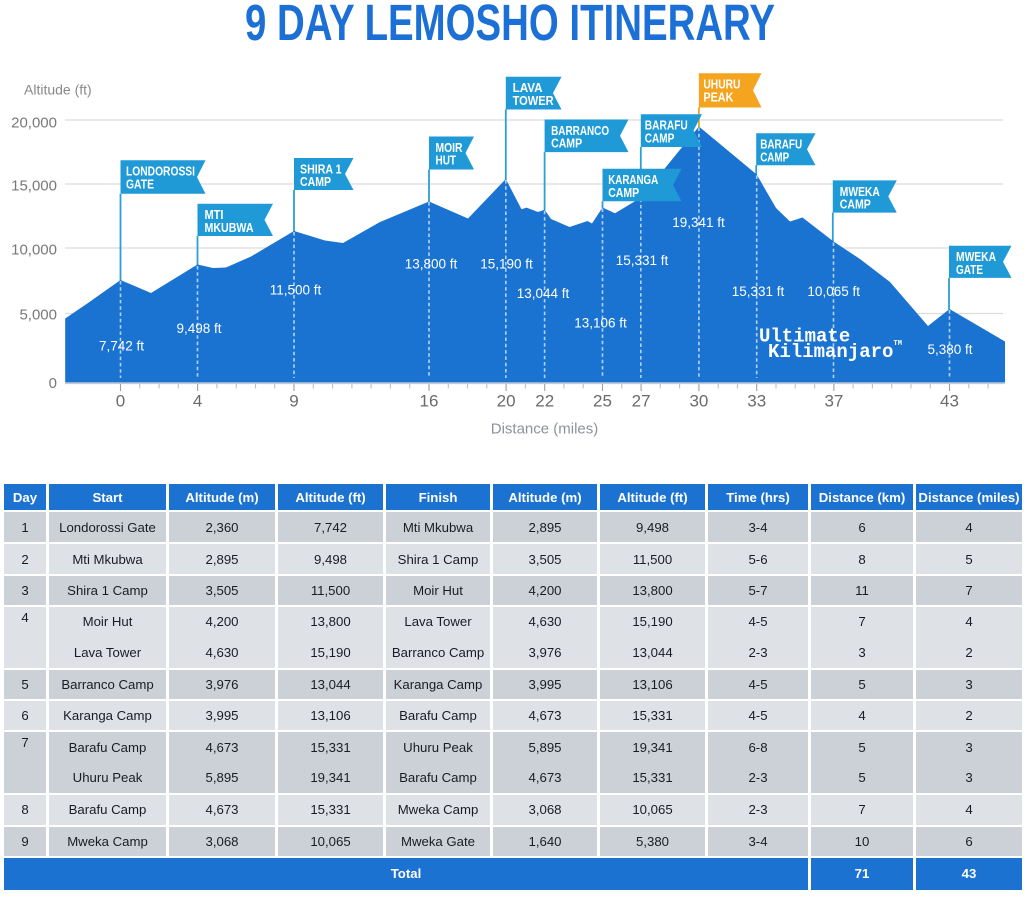 The image size is (1024, 902). Describe the element at coordinates (600, 323) in the screenshot. I see `svg-text: 13,106 ft` at that location.